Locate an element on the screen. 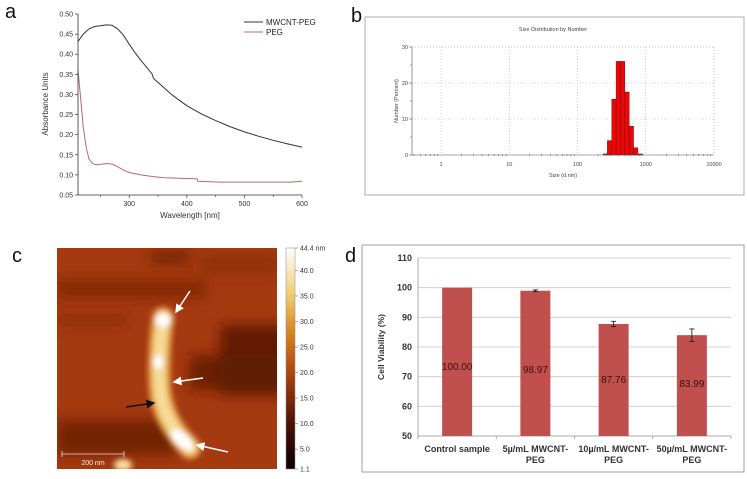 This screenshot has width=747, height=479. colorbar-tick-label: 20.0 is located at coordinates (307, 373).